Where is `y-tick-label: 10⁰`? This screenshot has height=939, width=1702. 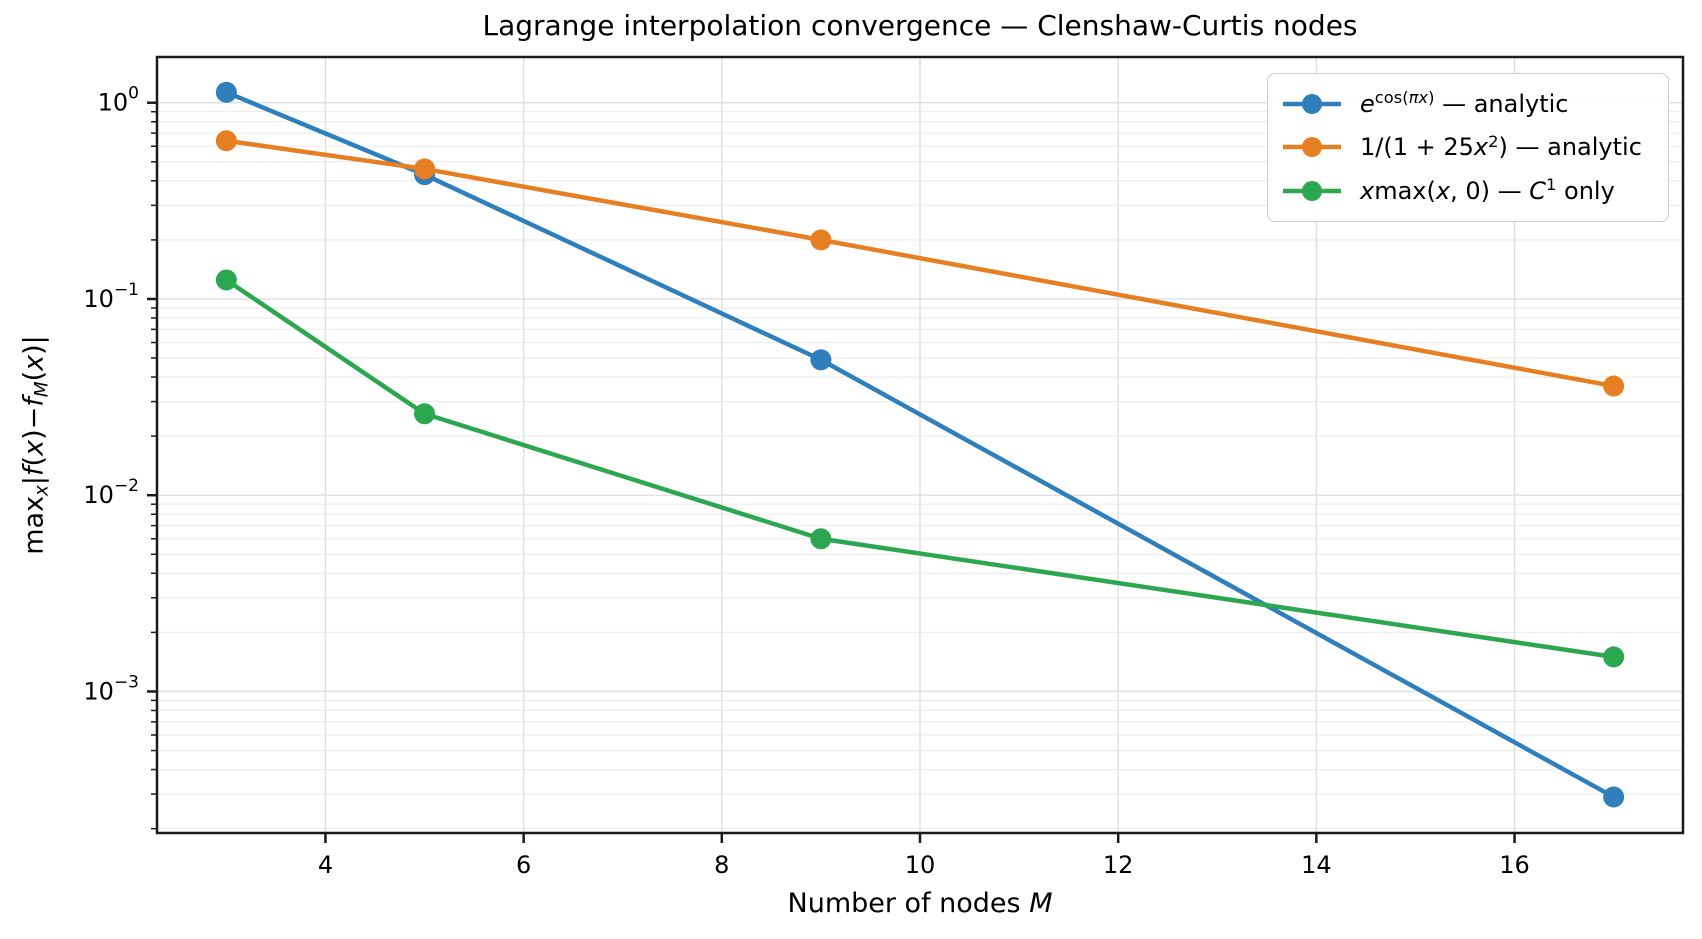
y-tick-label: 10⁰ is located at coordinates (118, 100).